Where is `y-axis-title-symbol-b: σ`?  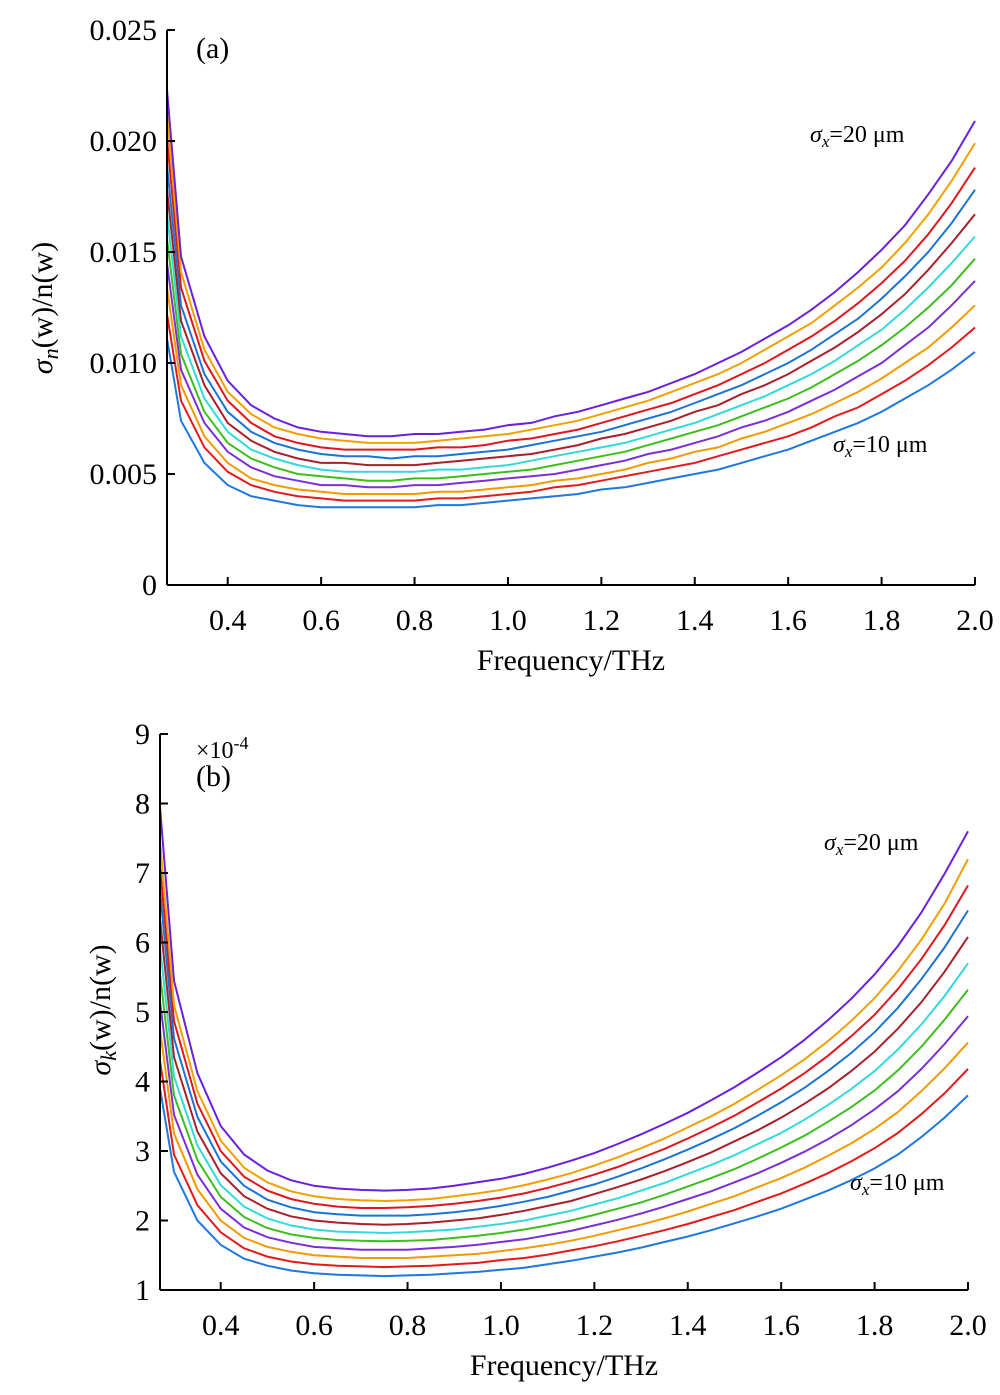
y-axis-title-symbol-b: σ is located at coordinates (100, 1068).